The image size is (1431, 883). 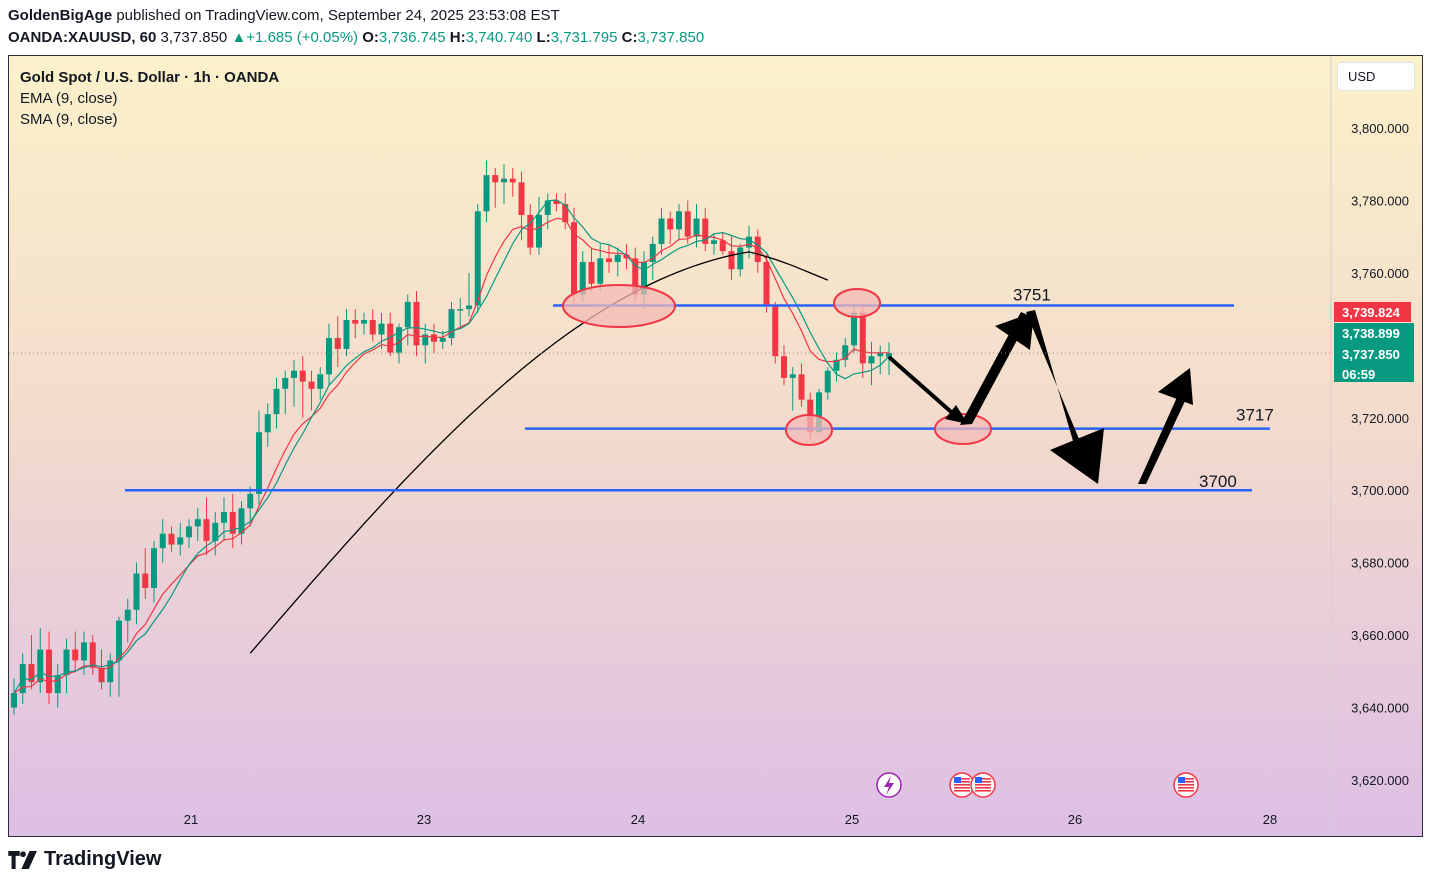 I want to click on legend-title: Gold Spot / U.S. Dollar · 1h · OANDA, so click(x=150, y=77).